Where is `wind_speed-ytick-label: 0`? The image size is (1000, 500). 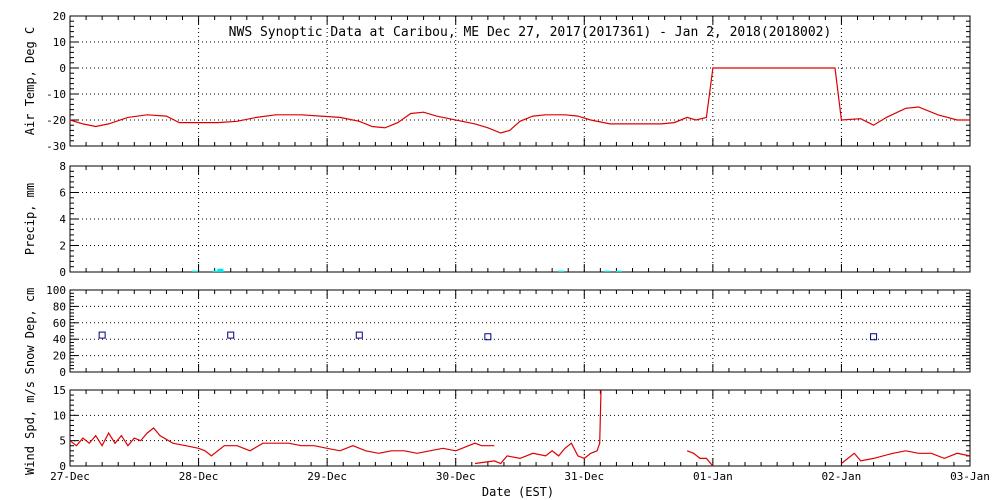
wind_speed-ytick-label: 0 is located at coordinates (62, 466).